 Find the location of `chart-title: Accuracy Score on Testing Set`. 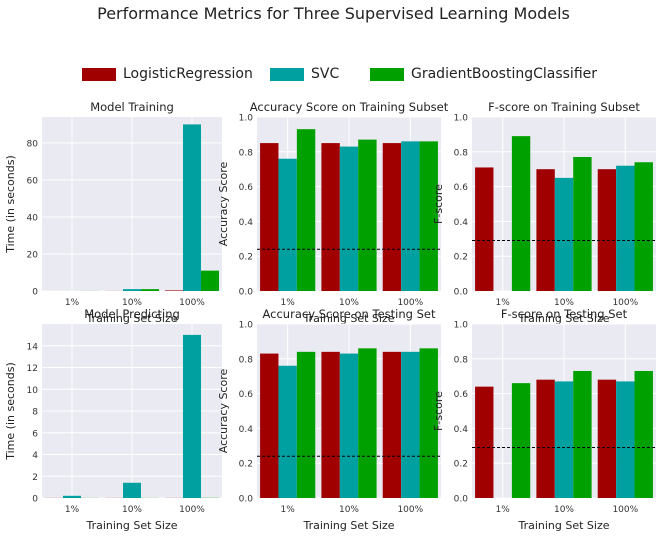

chart-title: Accuracy Score on Testing Set is located at coordinates (349, 314).